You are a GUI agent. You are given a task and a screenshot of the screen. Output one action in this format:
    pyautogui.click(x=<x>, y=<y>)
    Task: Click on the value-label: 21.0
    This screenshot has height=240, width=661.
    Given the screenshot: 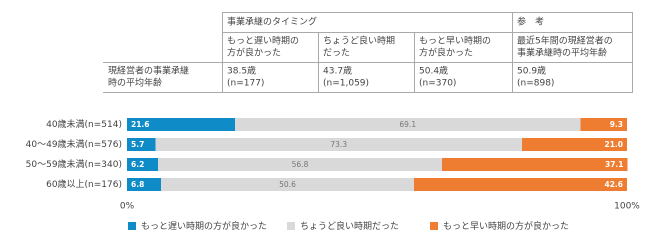 What is the action you would take?
    pyautogui.click(x=613, y=144)
    